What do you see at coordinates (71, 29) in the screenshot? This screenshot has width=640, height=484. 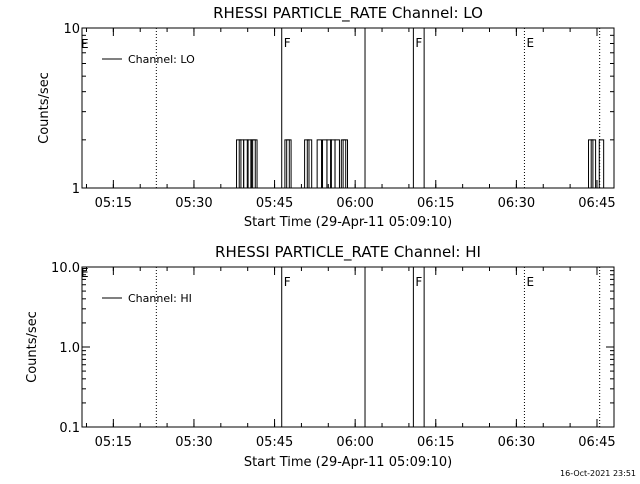 I see `y-tick-label: 10` at bounding box center [71, 29].